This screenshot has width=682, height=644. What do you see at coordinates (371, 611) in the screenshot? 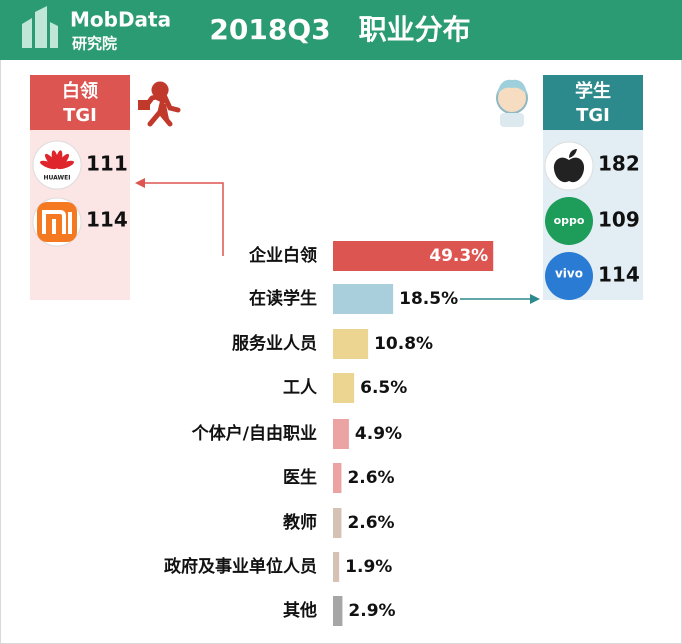
I see `value-label: 2.9%` at bounding box center [371, 611].